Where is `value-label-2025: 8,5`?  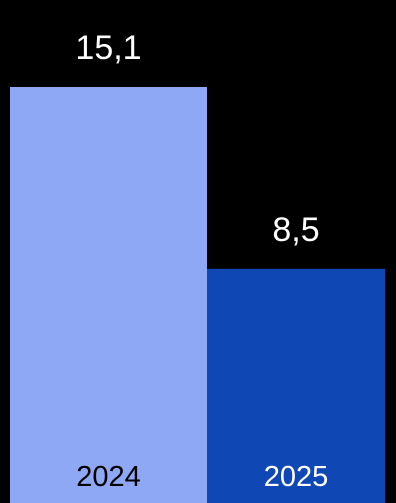 value-label-2025: 8,5 is located at coordinates (295, 230).